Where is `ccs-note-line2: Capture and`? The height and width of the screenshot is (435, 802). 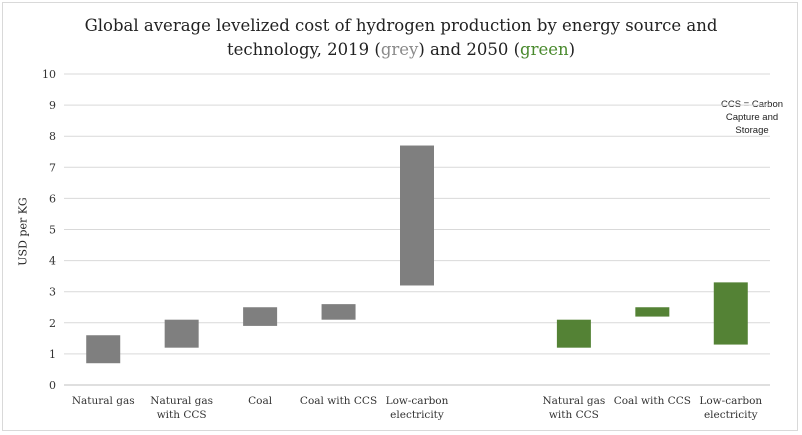 ccs-note-line2: Capture and is located at coordinates (752, 117).